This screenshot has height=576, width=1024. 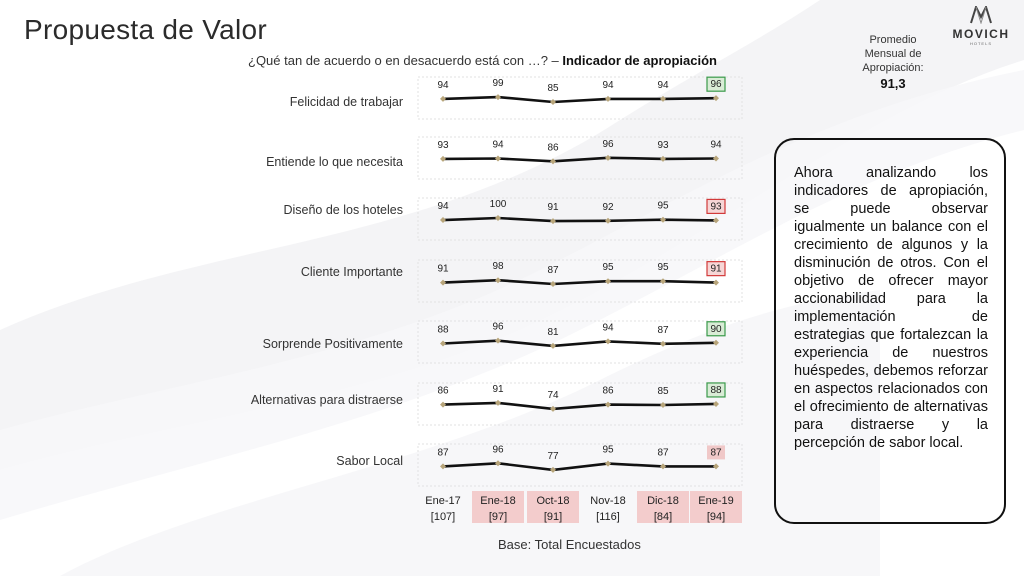 I want to click on data-label: 90, so click(x=716, y=329).